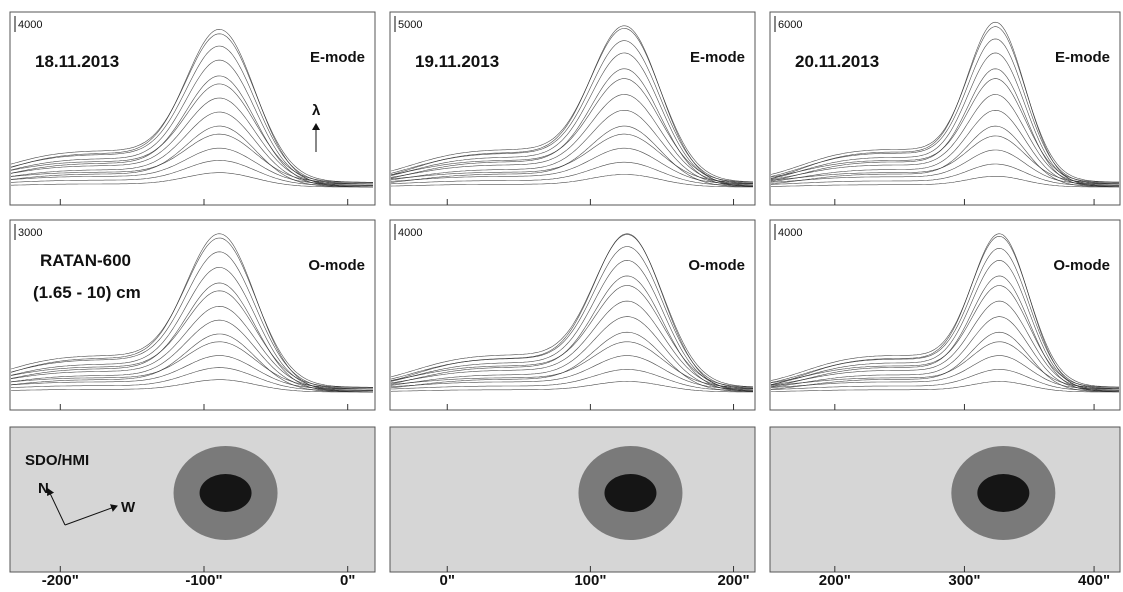 The width and height of the screenshot is (1123, 592). What do you see at coordinates (60, 579) in the screenshot?
I see `x-tick-label: -200"` at bounding box center [60, 579].